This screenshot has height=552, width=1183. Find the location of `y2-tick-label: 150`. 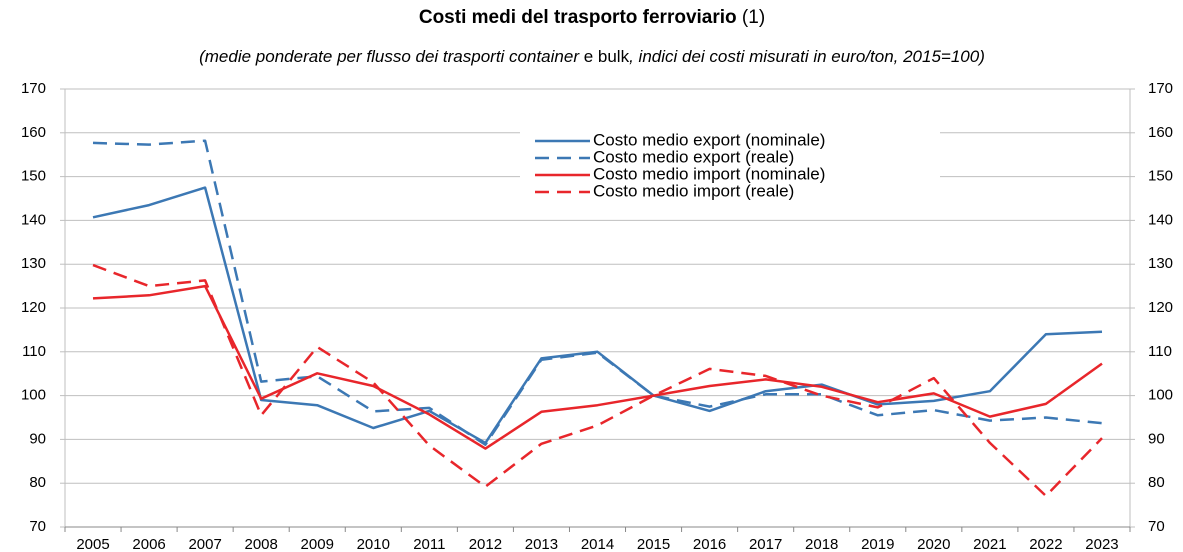

y2-tick-label: 150 is located at coordinates (1160, 176).